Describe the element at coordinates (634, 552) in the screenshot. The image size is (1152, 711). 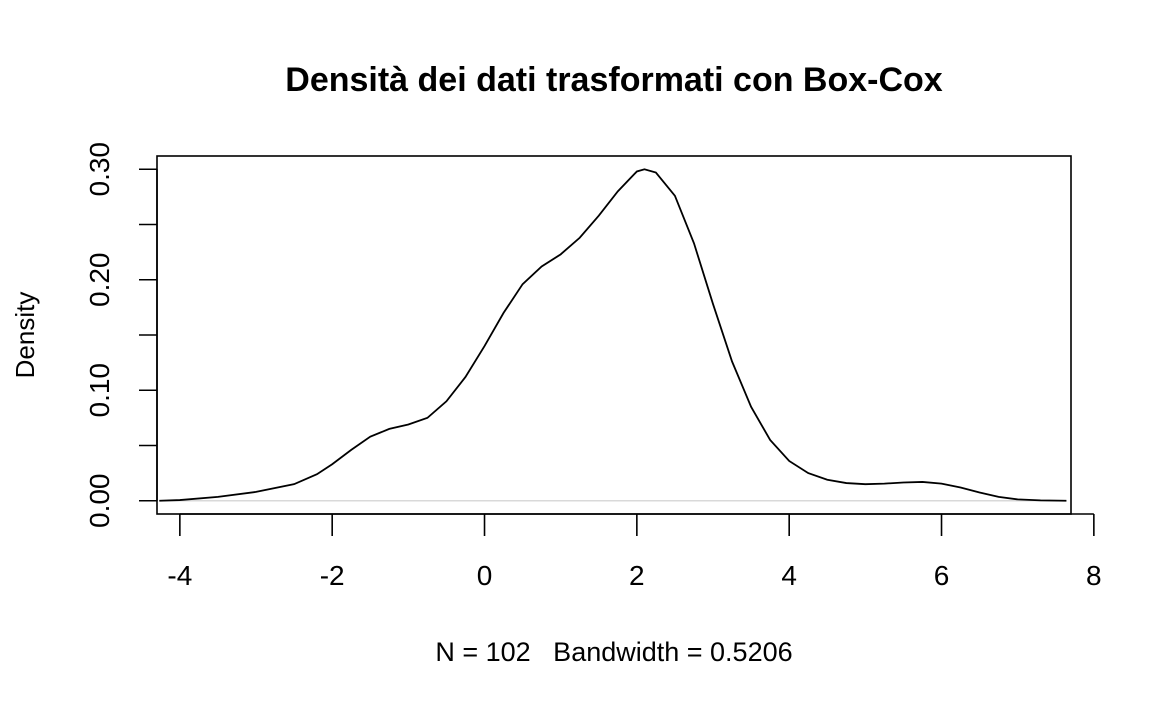
I see `x-axis: -4 -2 0 2 4 6 8` at that location.